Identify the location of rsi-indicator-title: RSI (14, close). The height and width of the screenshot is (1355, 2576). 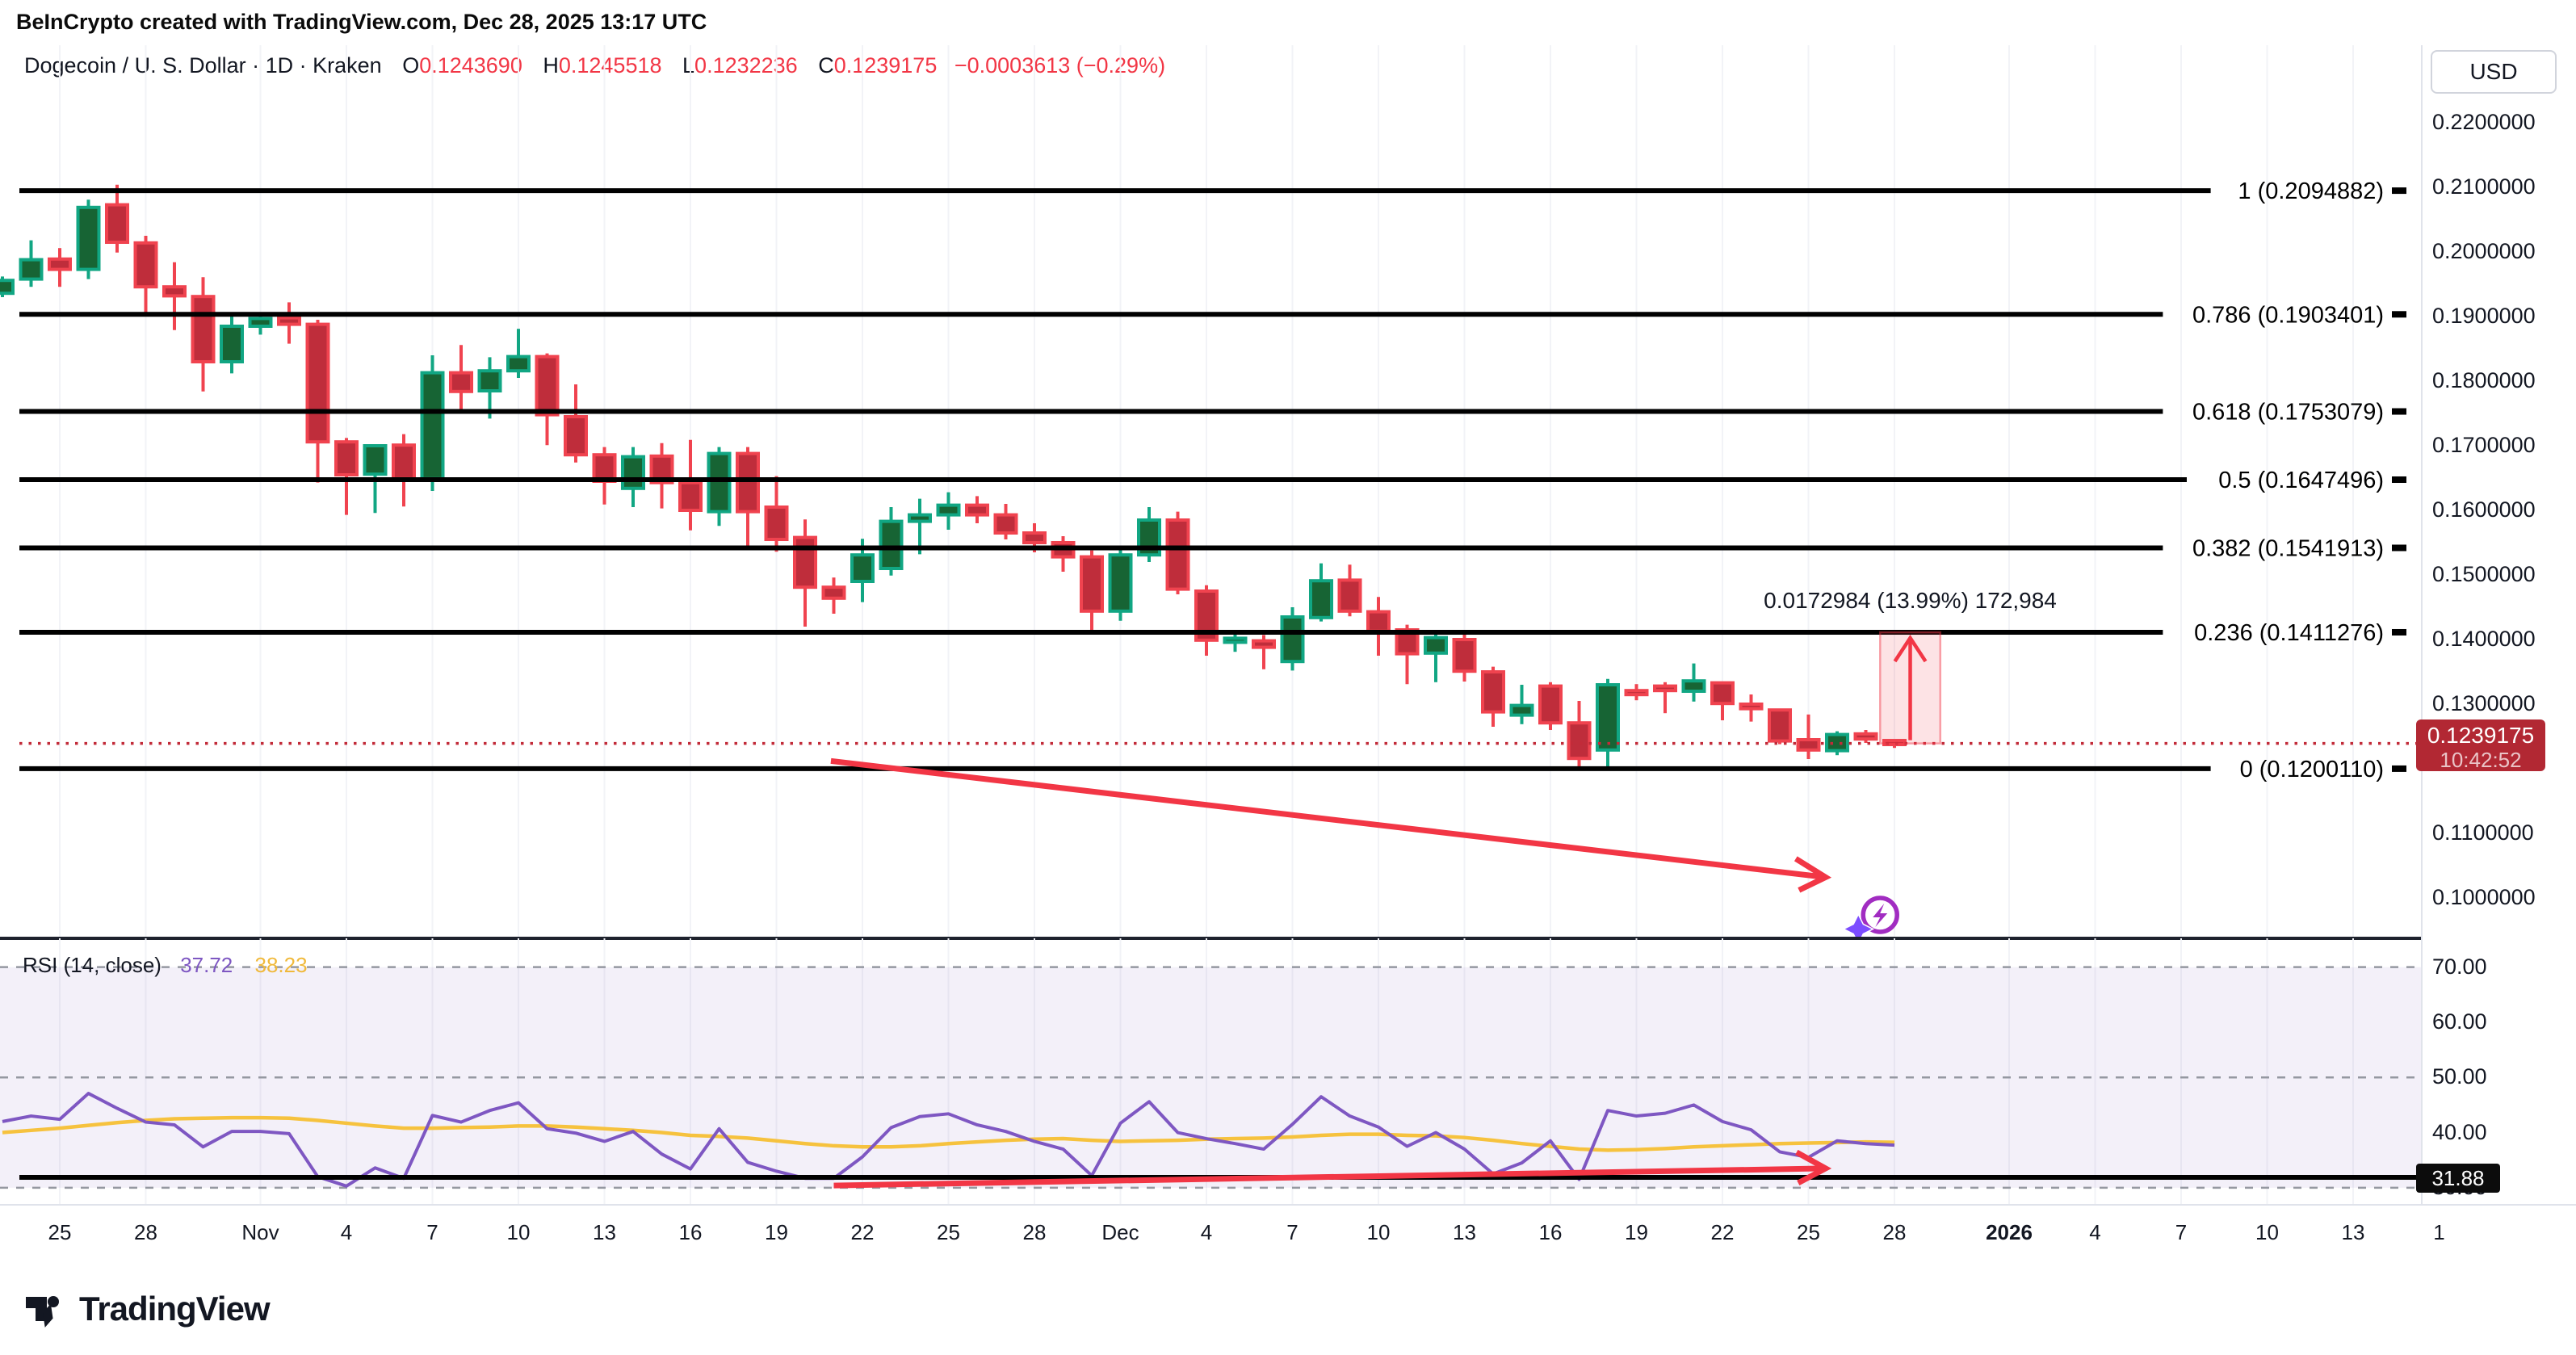
(92, 965).